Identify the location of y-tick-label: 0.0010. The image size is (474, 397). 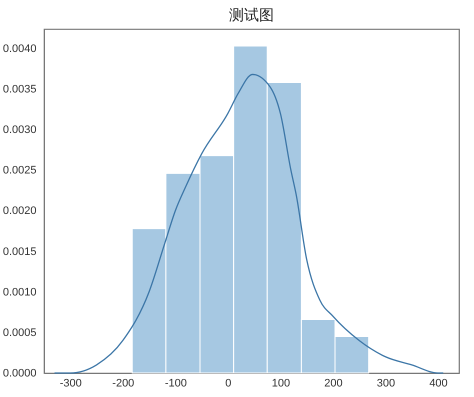
(19, 292).